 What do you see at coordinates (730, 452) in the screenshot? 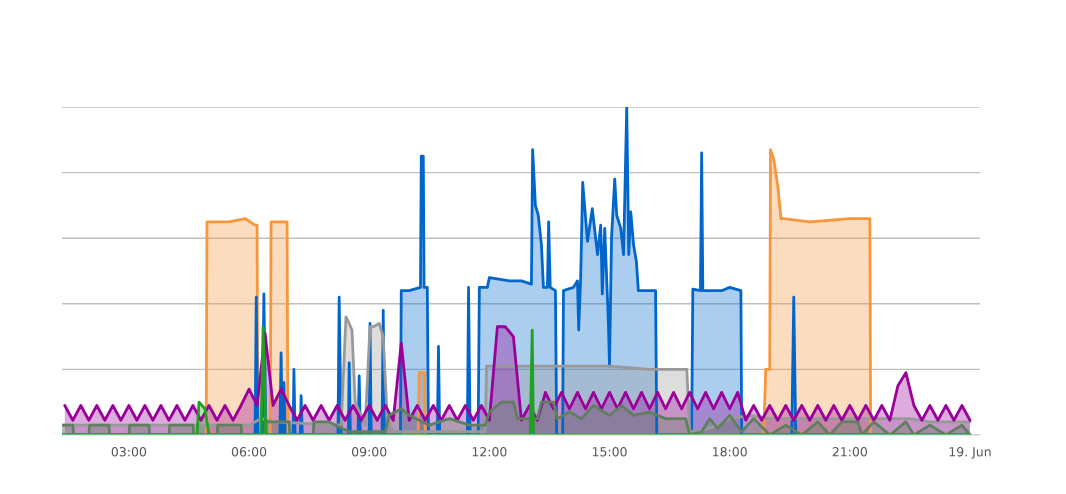
I see `x-tick-label: 18:00` at bounding box center [730, 452].